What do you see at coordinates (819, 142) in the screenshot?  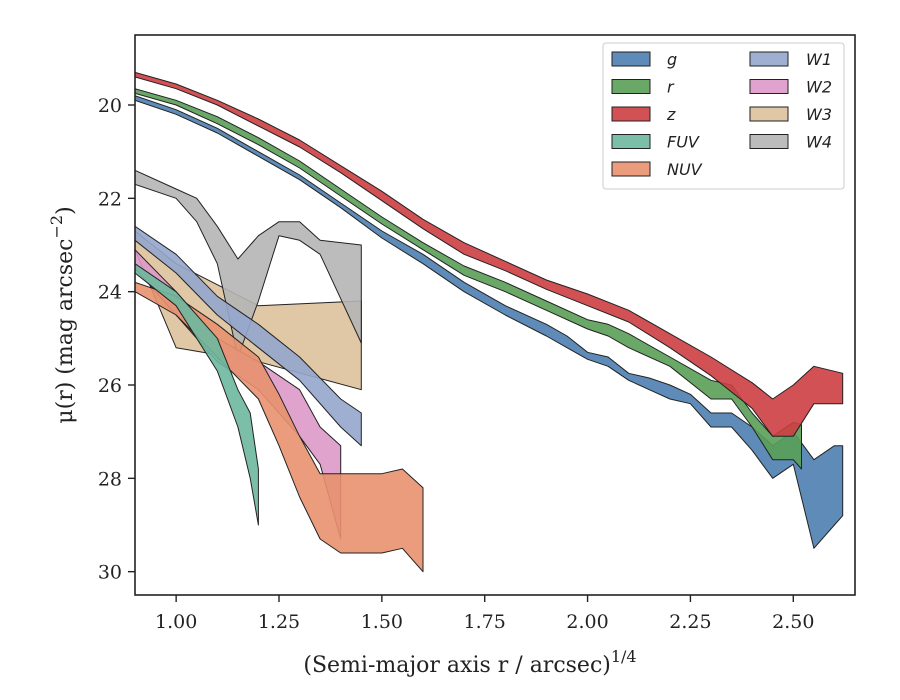 I see `legend-label-w4: W4` at bounding box center [819, 142].